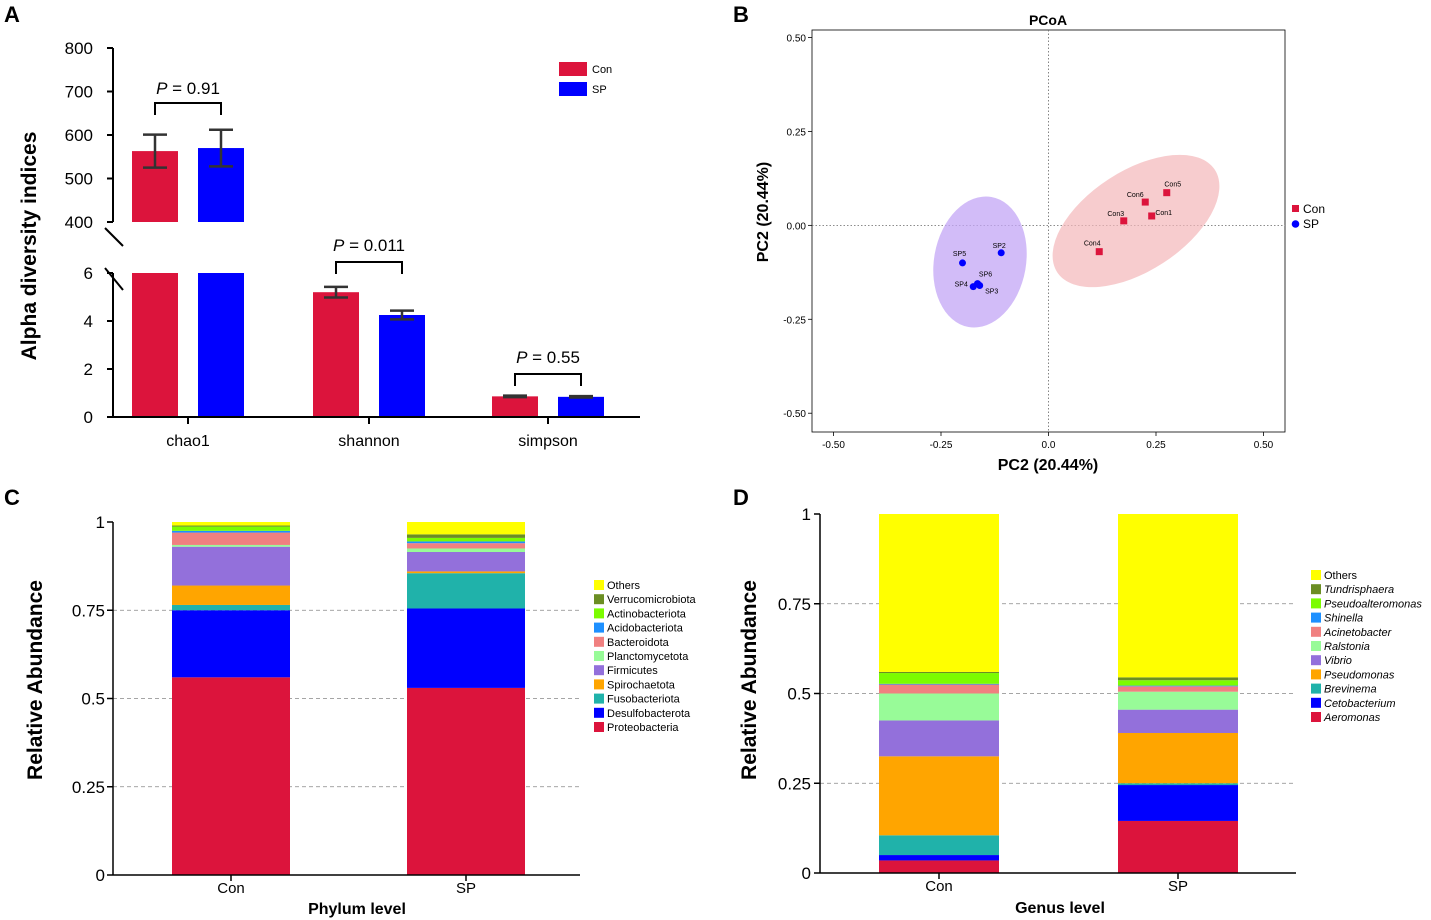 This screenshot has width=1431, height=920. Describe the element at coordinates (797, 39) in the screenshot. I see `y-tick-label: 0.50` at that location.